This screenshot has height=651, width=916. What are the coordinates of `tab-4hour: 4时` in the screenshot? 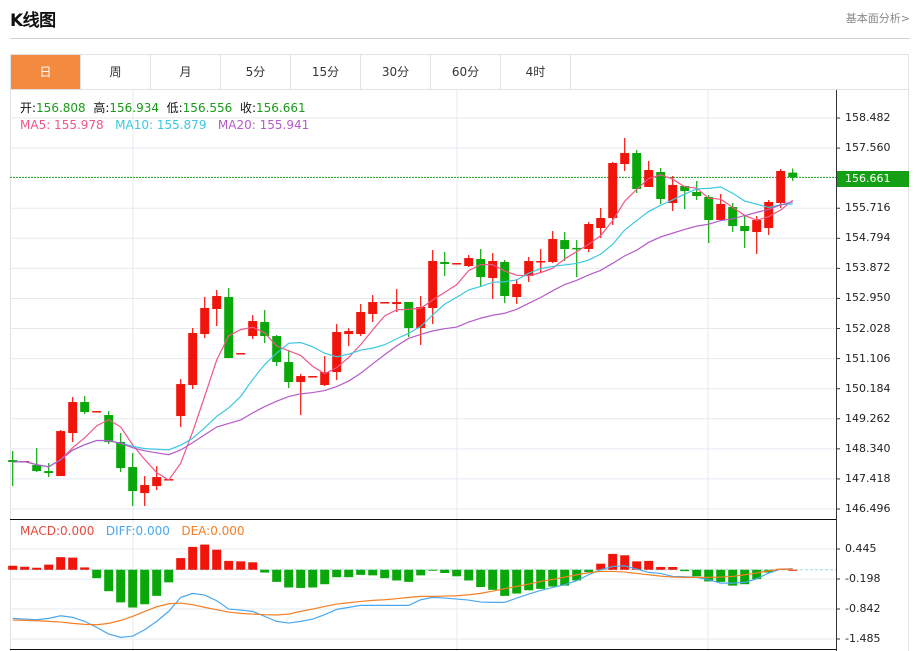 It's located at (536, 72).